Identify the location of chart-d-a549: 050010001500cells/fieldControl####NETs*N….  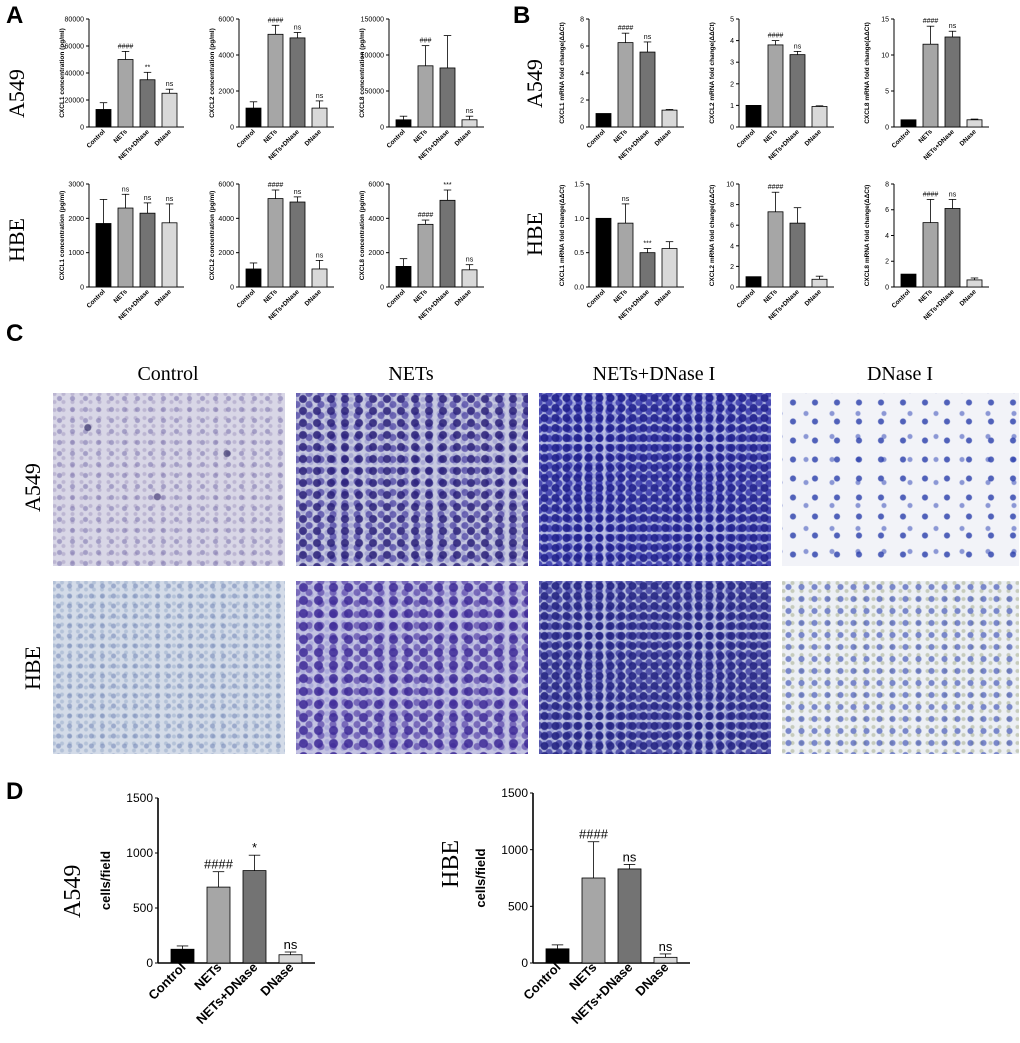
(206, 909).